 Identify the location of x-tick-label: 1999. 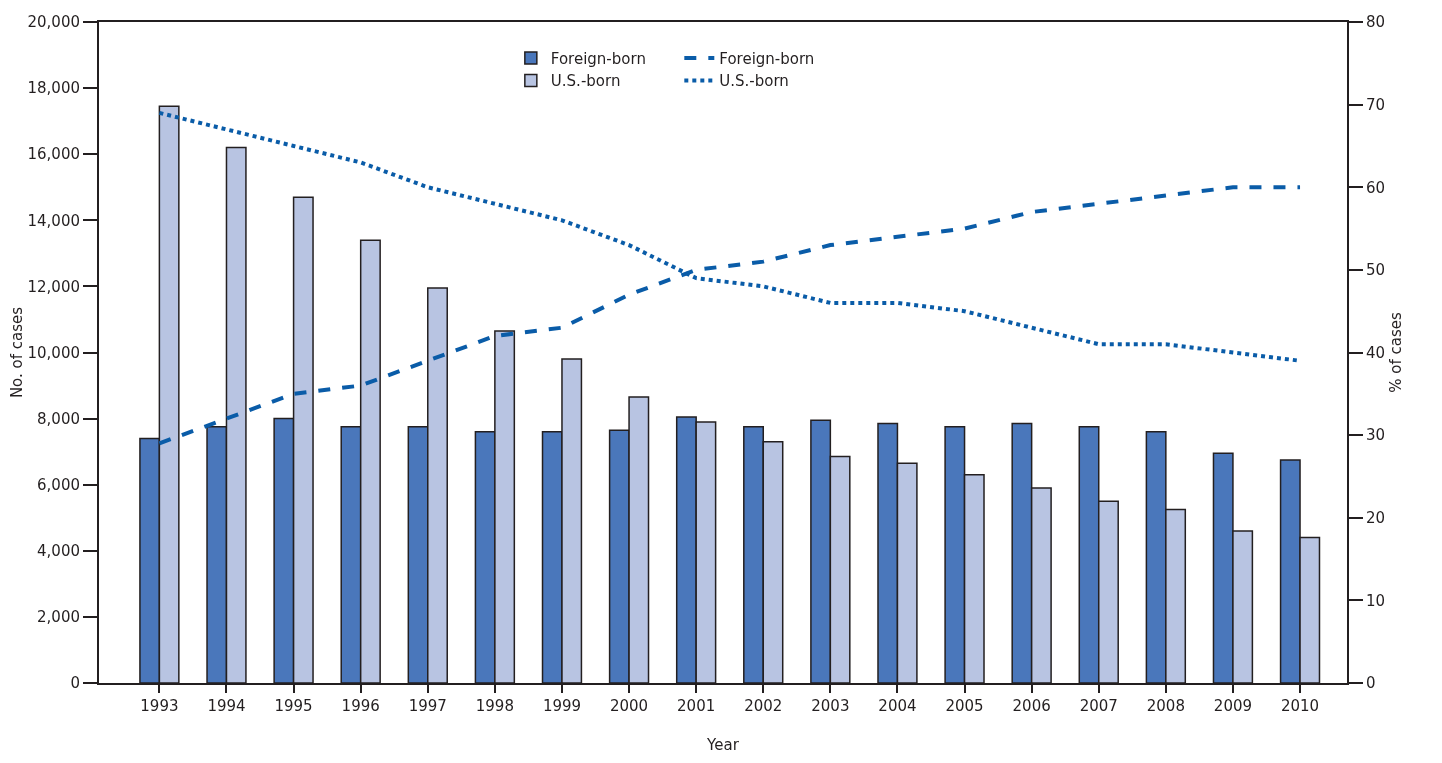
(562, 706).